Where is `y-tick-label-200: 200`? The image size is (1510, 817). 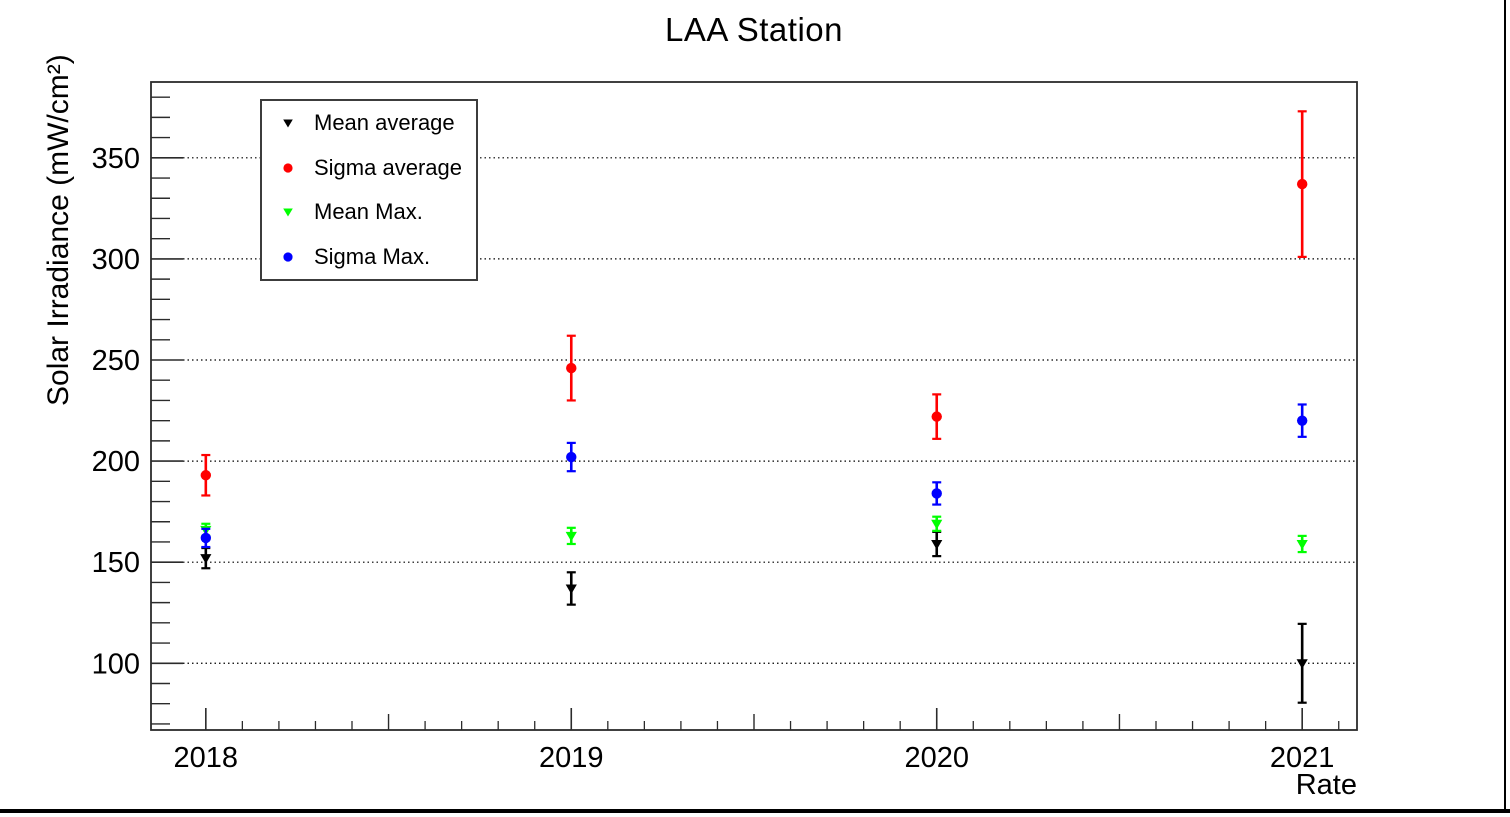
y-tick-label-200: 200 is located at coordinates (116, 462).